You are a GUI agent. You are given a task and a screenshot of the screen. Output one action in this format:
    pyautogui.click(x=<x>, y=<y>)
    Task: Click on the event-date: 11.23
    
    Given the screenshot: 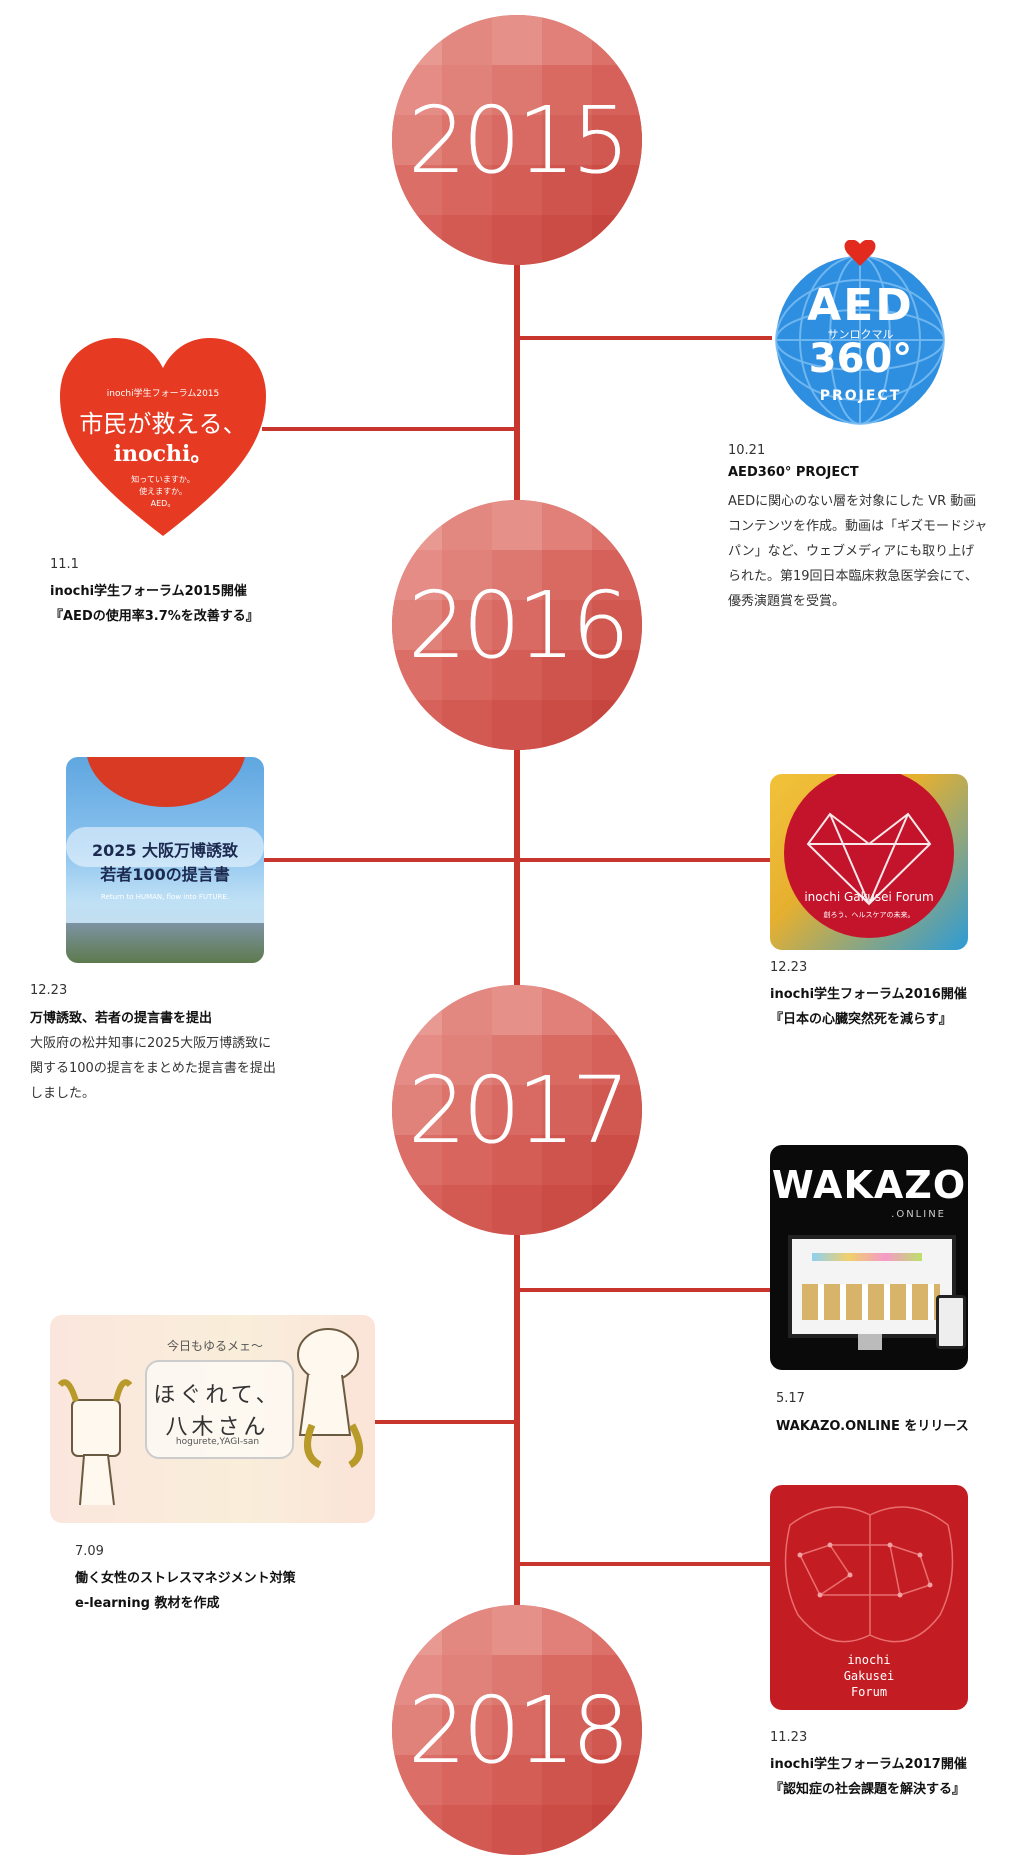 What is the action you would take?
    pyautogui.click(x=789, y=1737)
    